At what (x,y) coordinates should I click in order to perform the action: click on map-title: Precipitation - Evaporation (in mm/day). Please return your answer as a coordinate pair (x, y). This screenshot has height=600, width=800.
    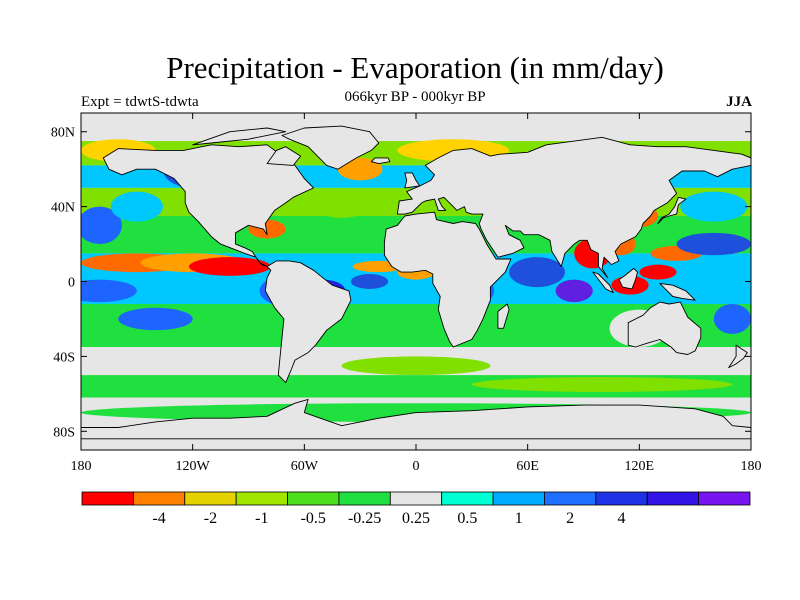
    Looking at the image, I should click on (415, 67).